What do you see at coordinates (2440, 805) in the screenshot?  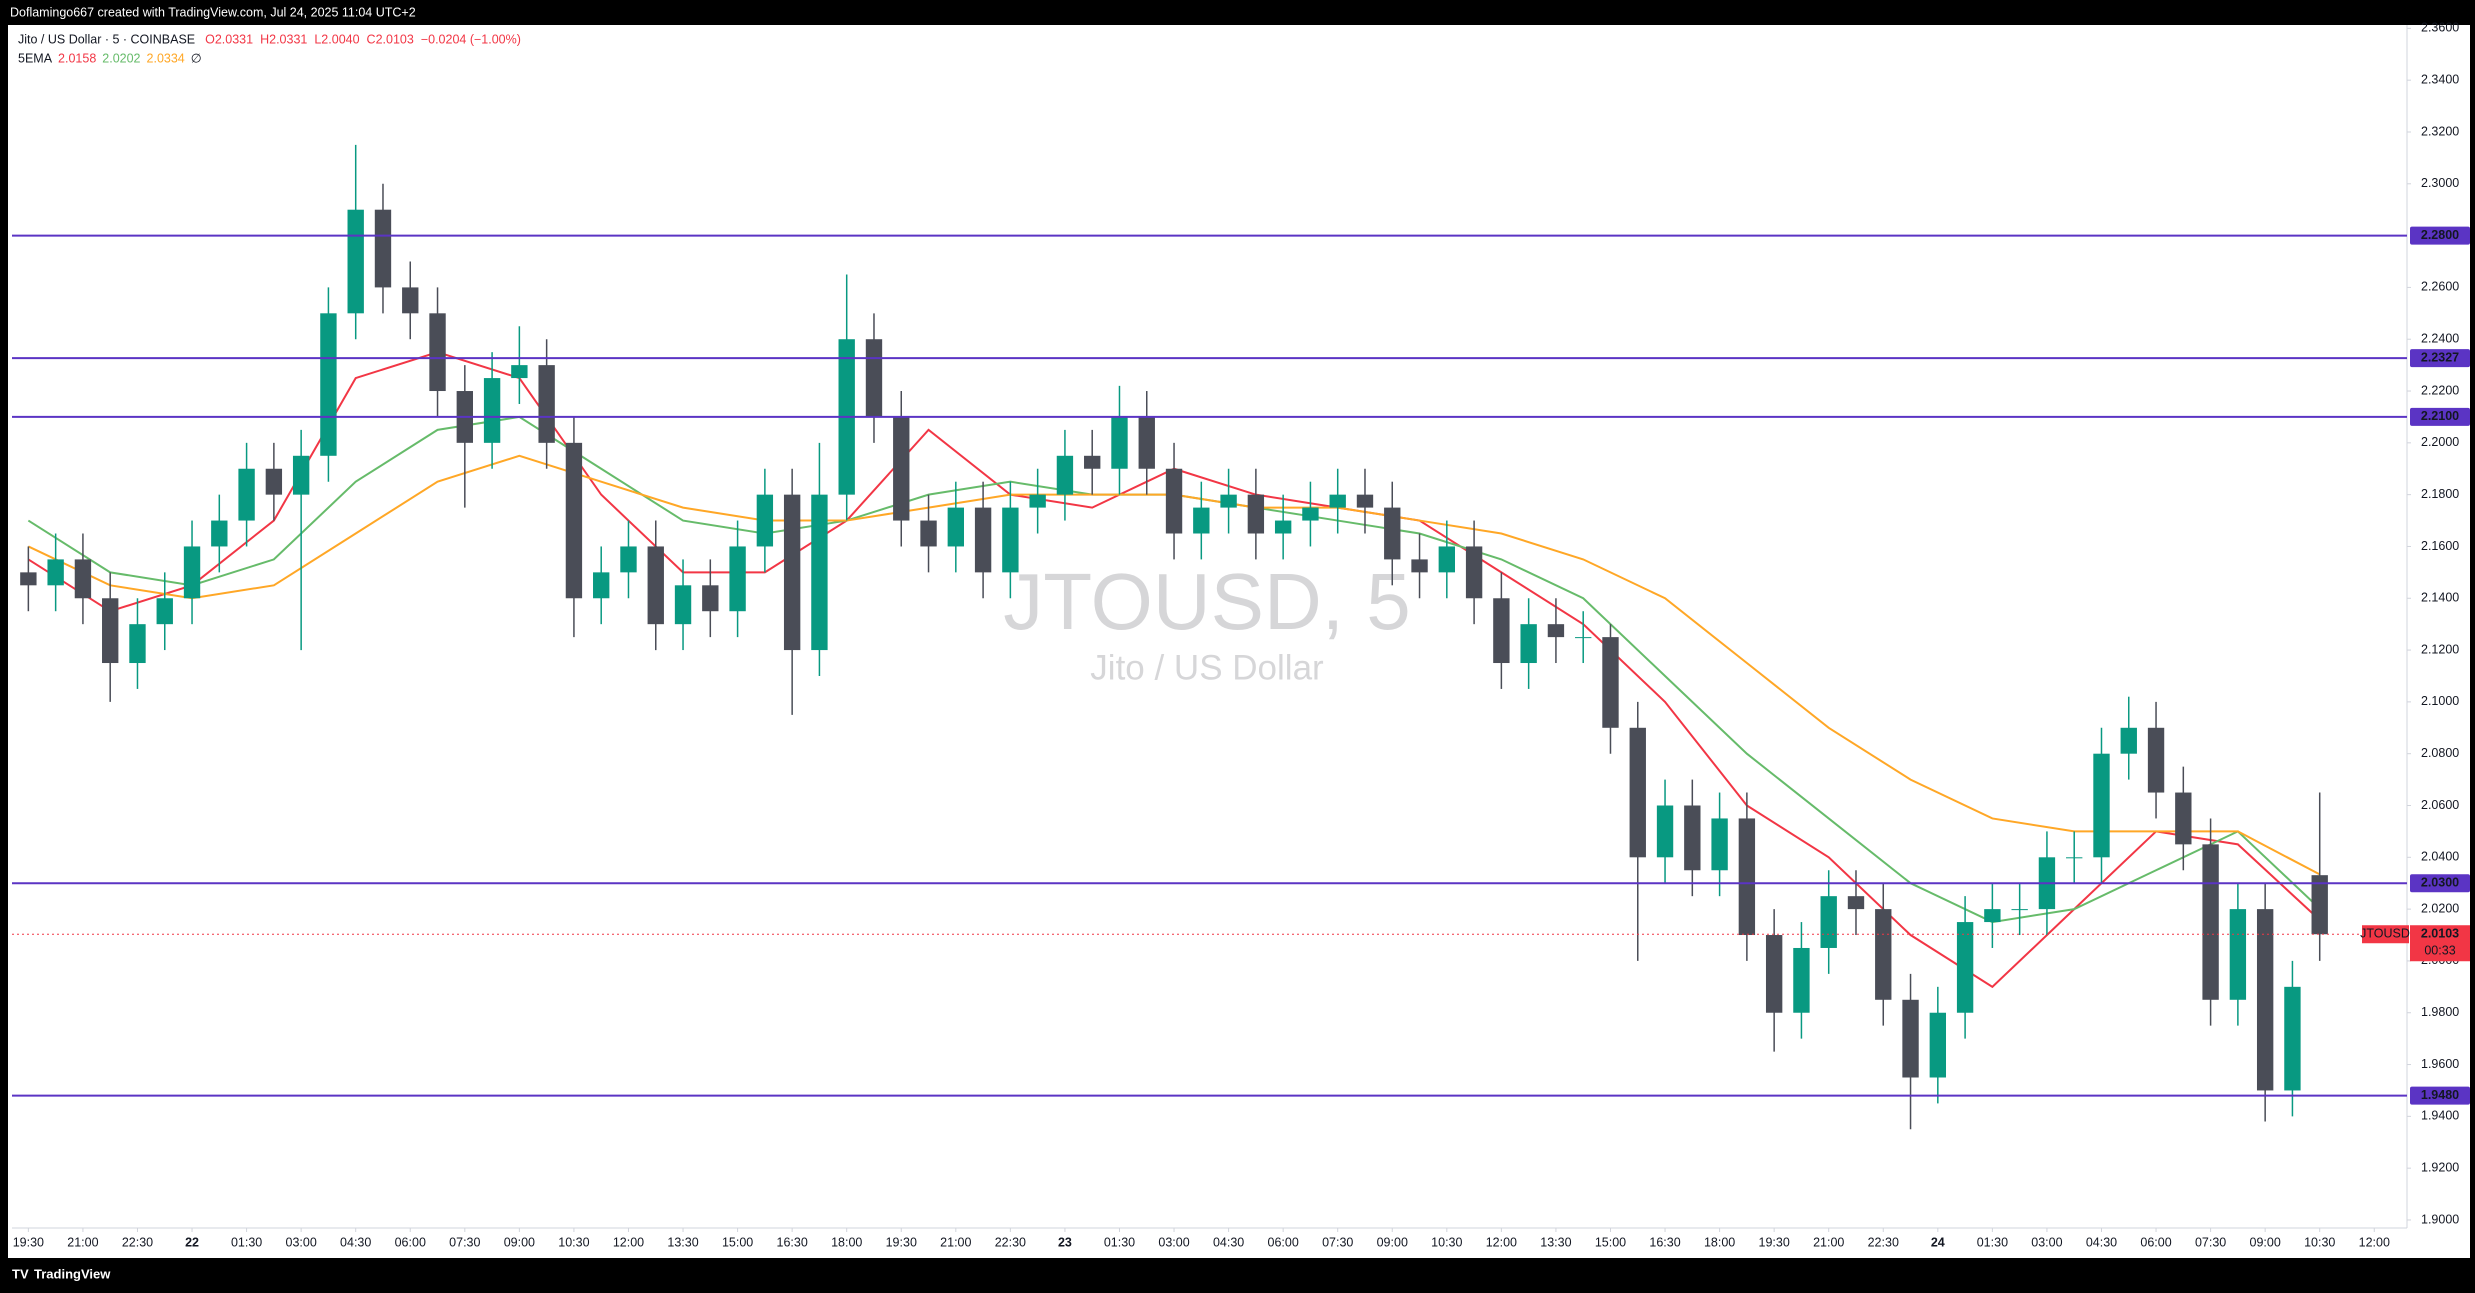 I see `y-tick-label: 2.0600` at bounding box center [2440, 805].